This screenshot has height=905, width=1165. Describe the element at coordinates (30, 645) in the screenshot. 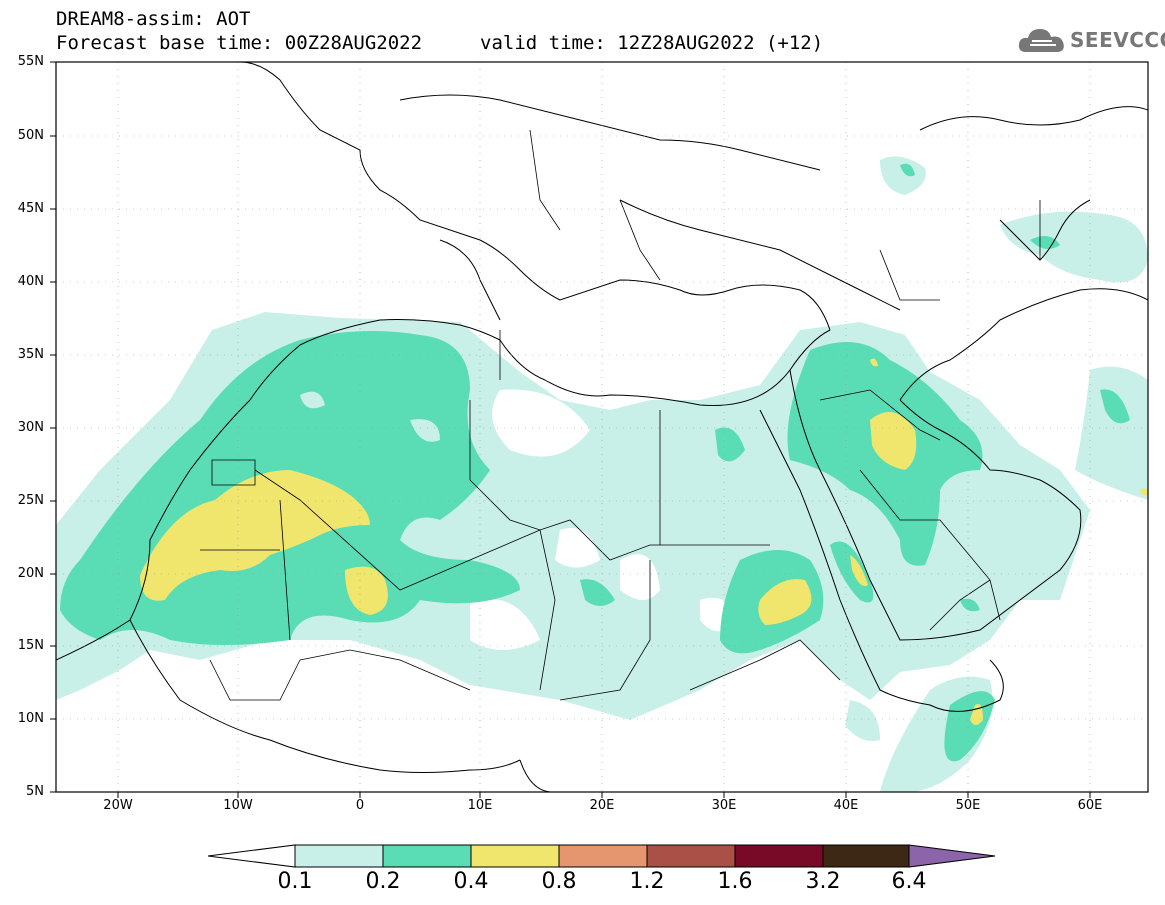

I see `lat-label: 15N` at that location.